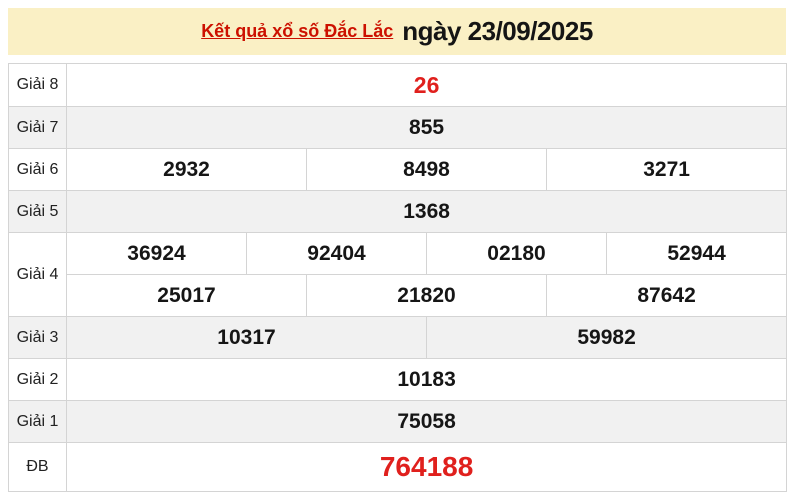  I want to click on prize-number: 764188, so click(426, 467).